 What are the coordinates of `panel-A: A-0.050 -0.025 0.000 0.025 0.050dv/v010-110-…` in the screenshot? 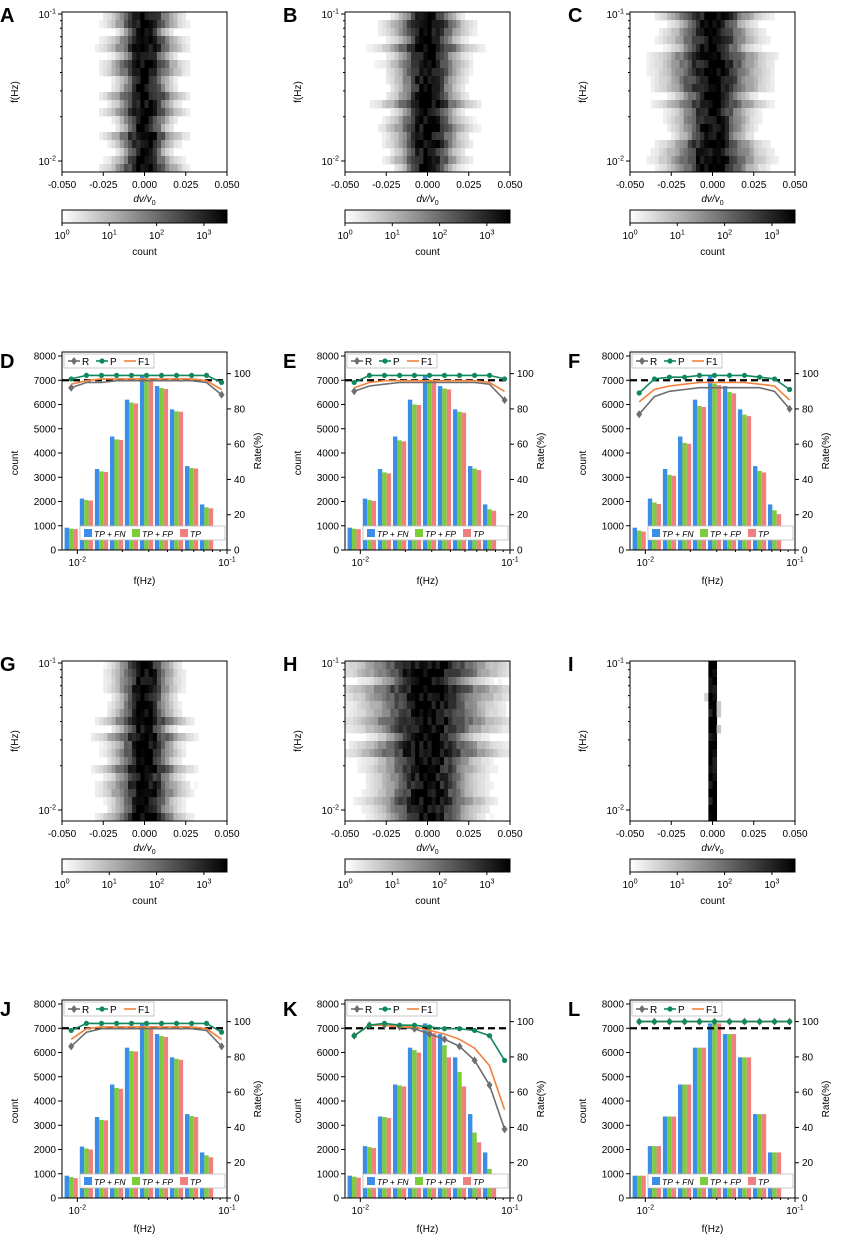 It's located at (120, 131).